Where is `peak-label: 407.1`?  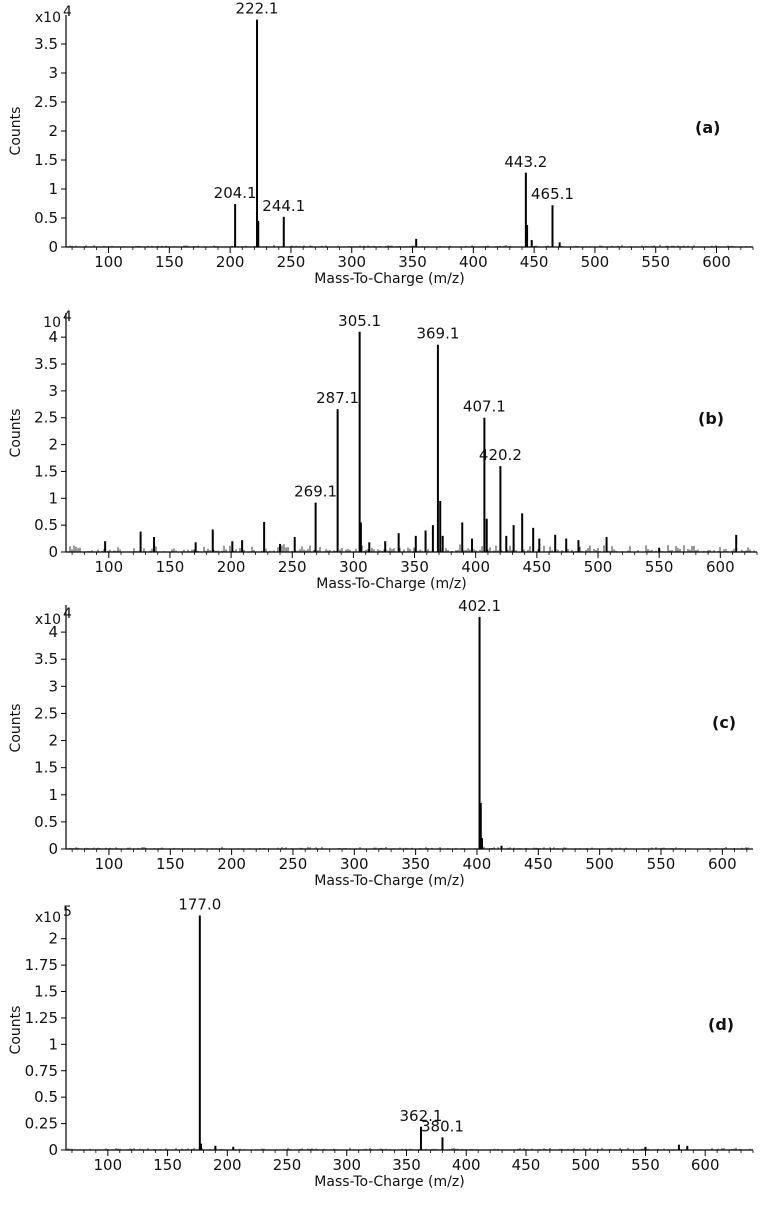 peak-label: 407.1 is located at coordinates (484, 407).